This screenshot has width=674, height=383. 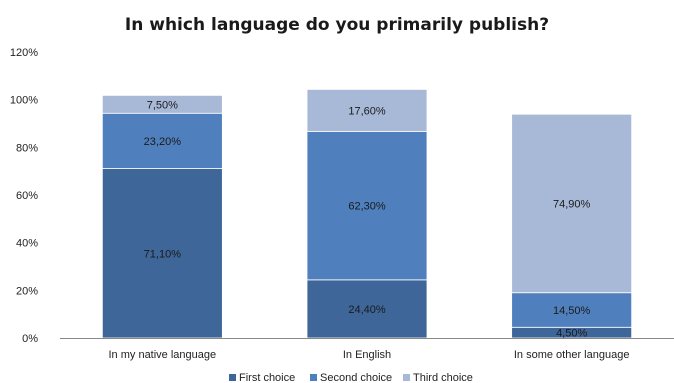 I want to click on x-category-label-2: In English, so click(x=367, y=355).